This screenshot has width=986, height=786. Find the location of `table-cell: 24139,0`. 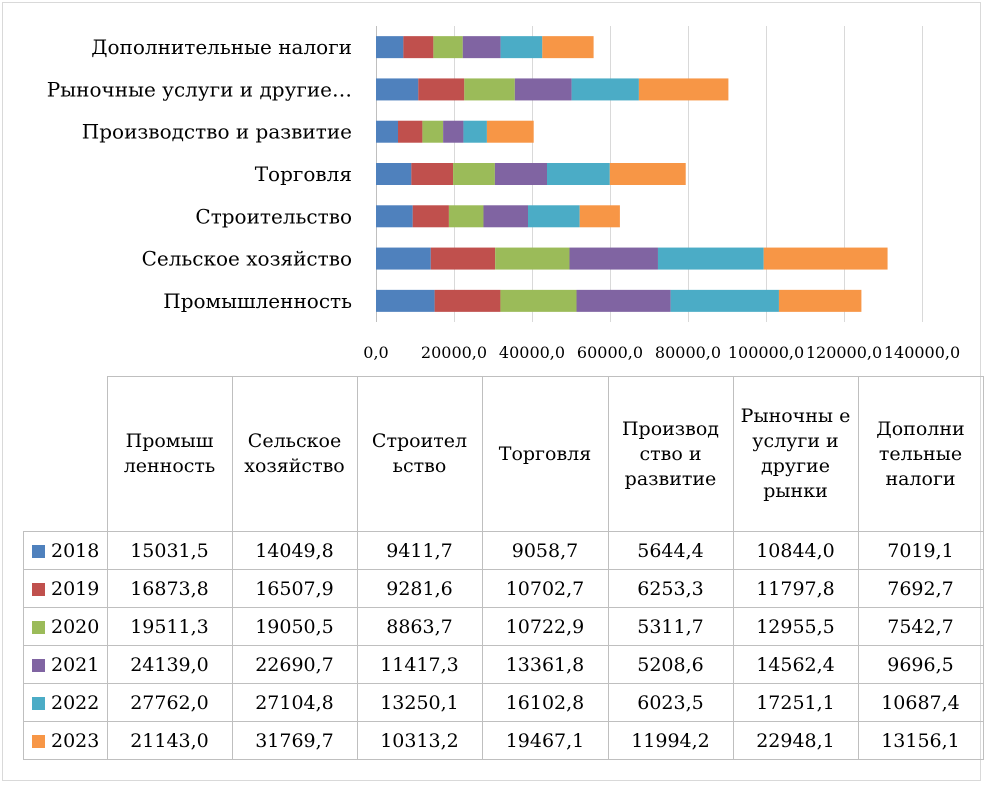

table-cell: 24139,0 is located at coordinates (169, 664).